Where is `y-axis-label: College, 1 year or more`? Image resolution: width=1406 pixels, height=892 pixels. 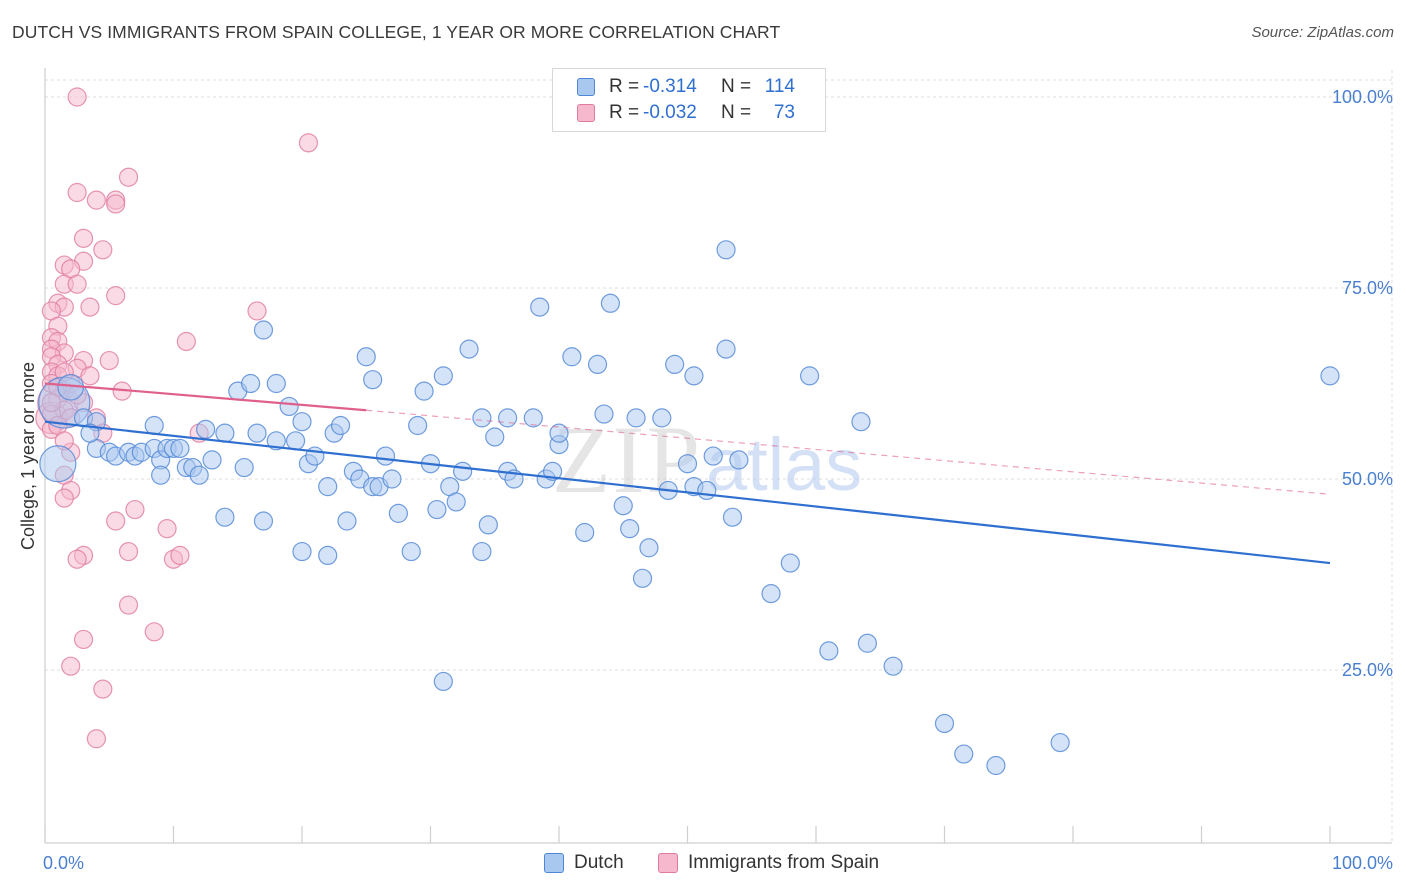
y-axis-label: College, 1 year or more is located at coordinates (28, 456).